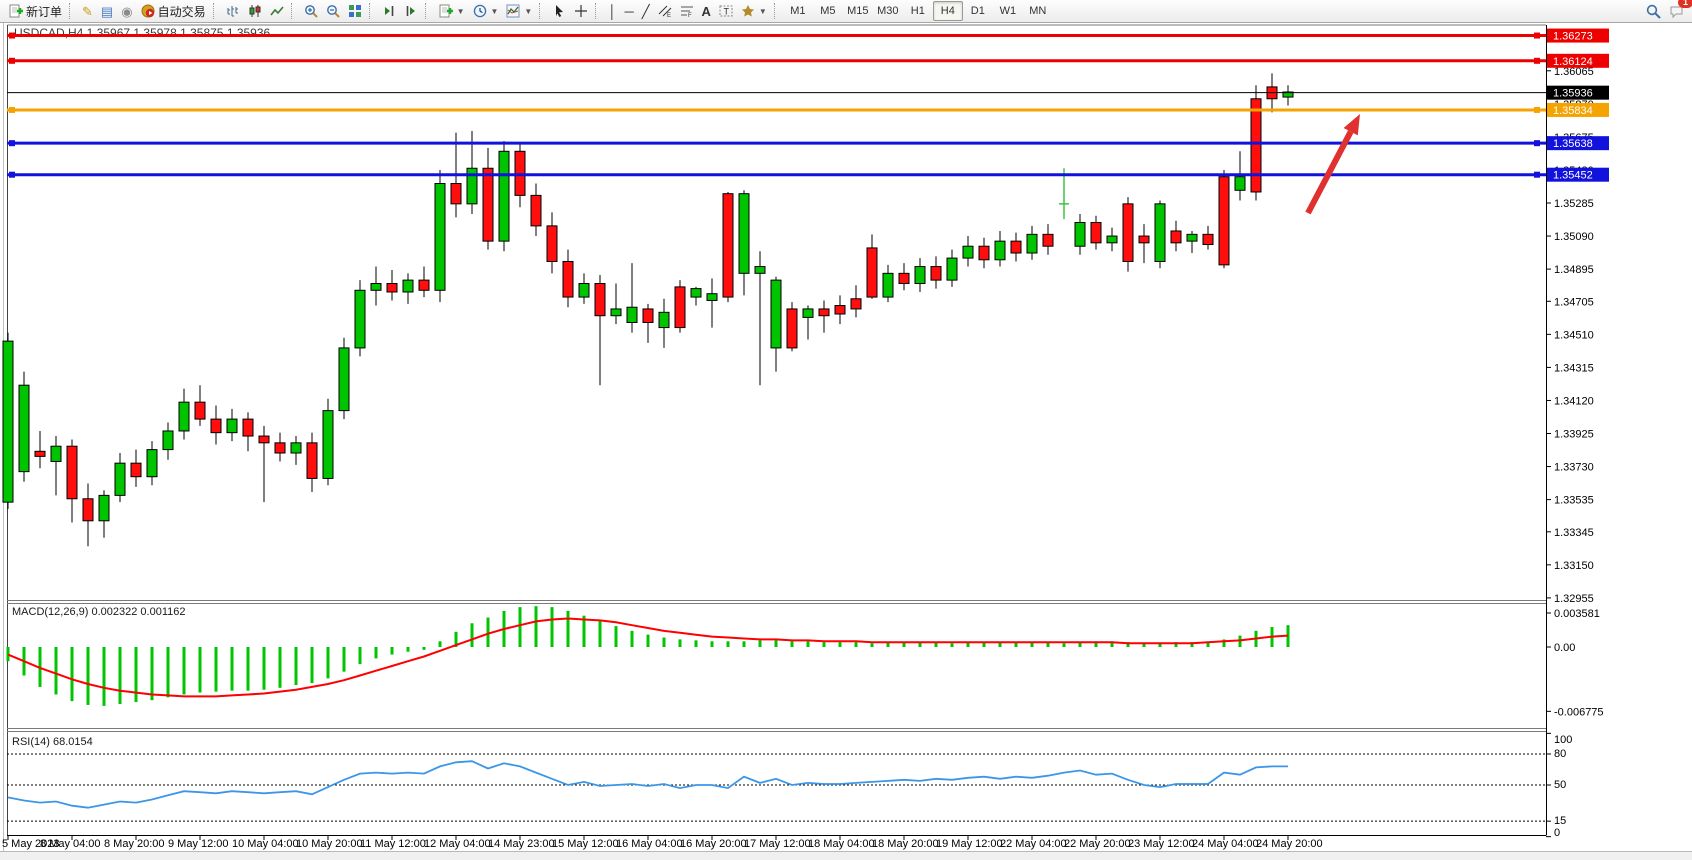 Image resolution: width=1692 pixels, height=860 pixels. What do you see at coordinates (808, 60) in the screenshot?
I see `resistance-line-2: 1.36124` at bounding box center [808, 60].